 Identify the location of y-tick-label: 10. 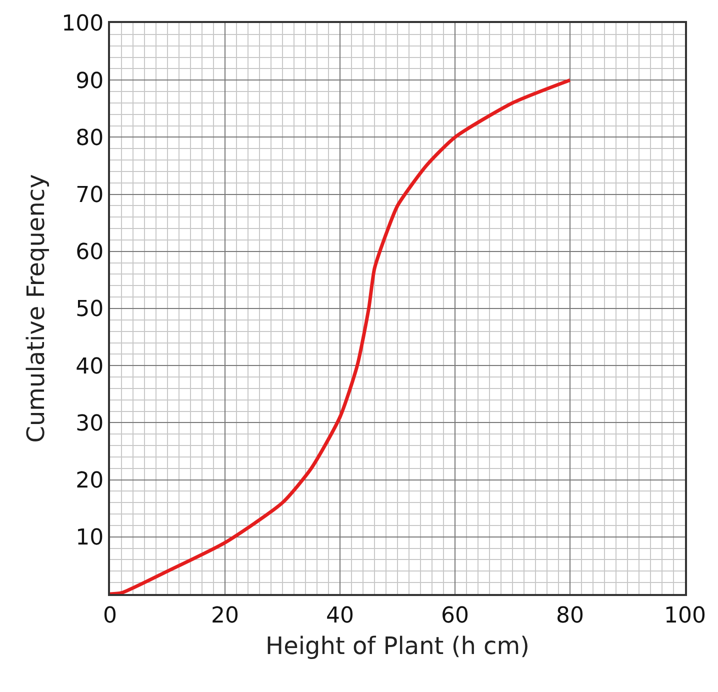
(90, 538).